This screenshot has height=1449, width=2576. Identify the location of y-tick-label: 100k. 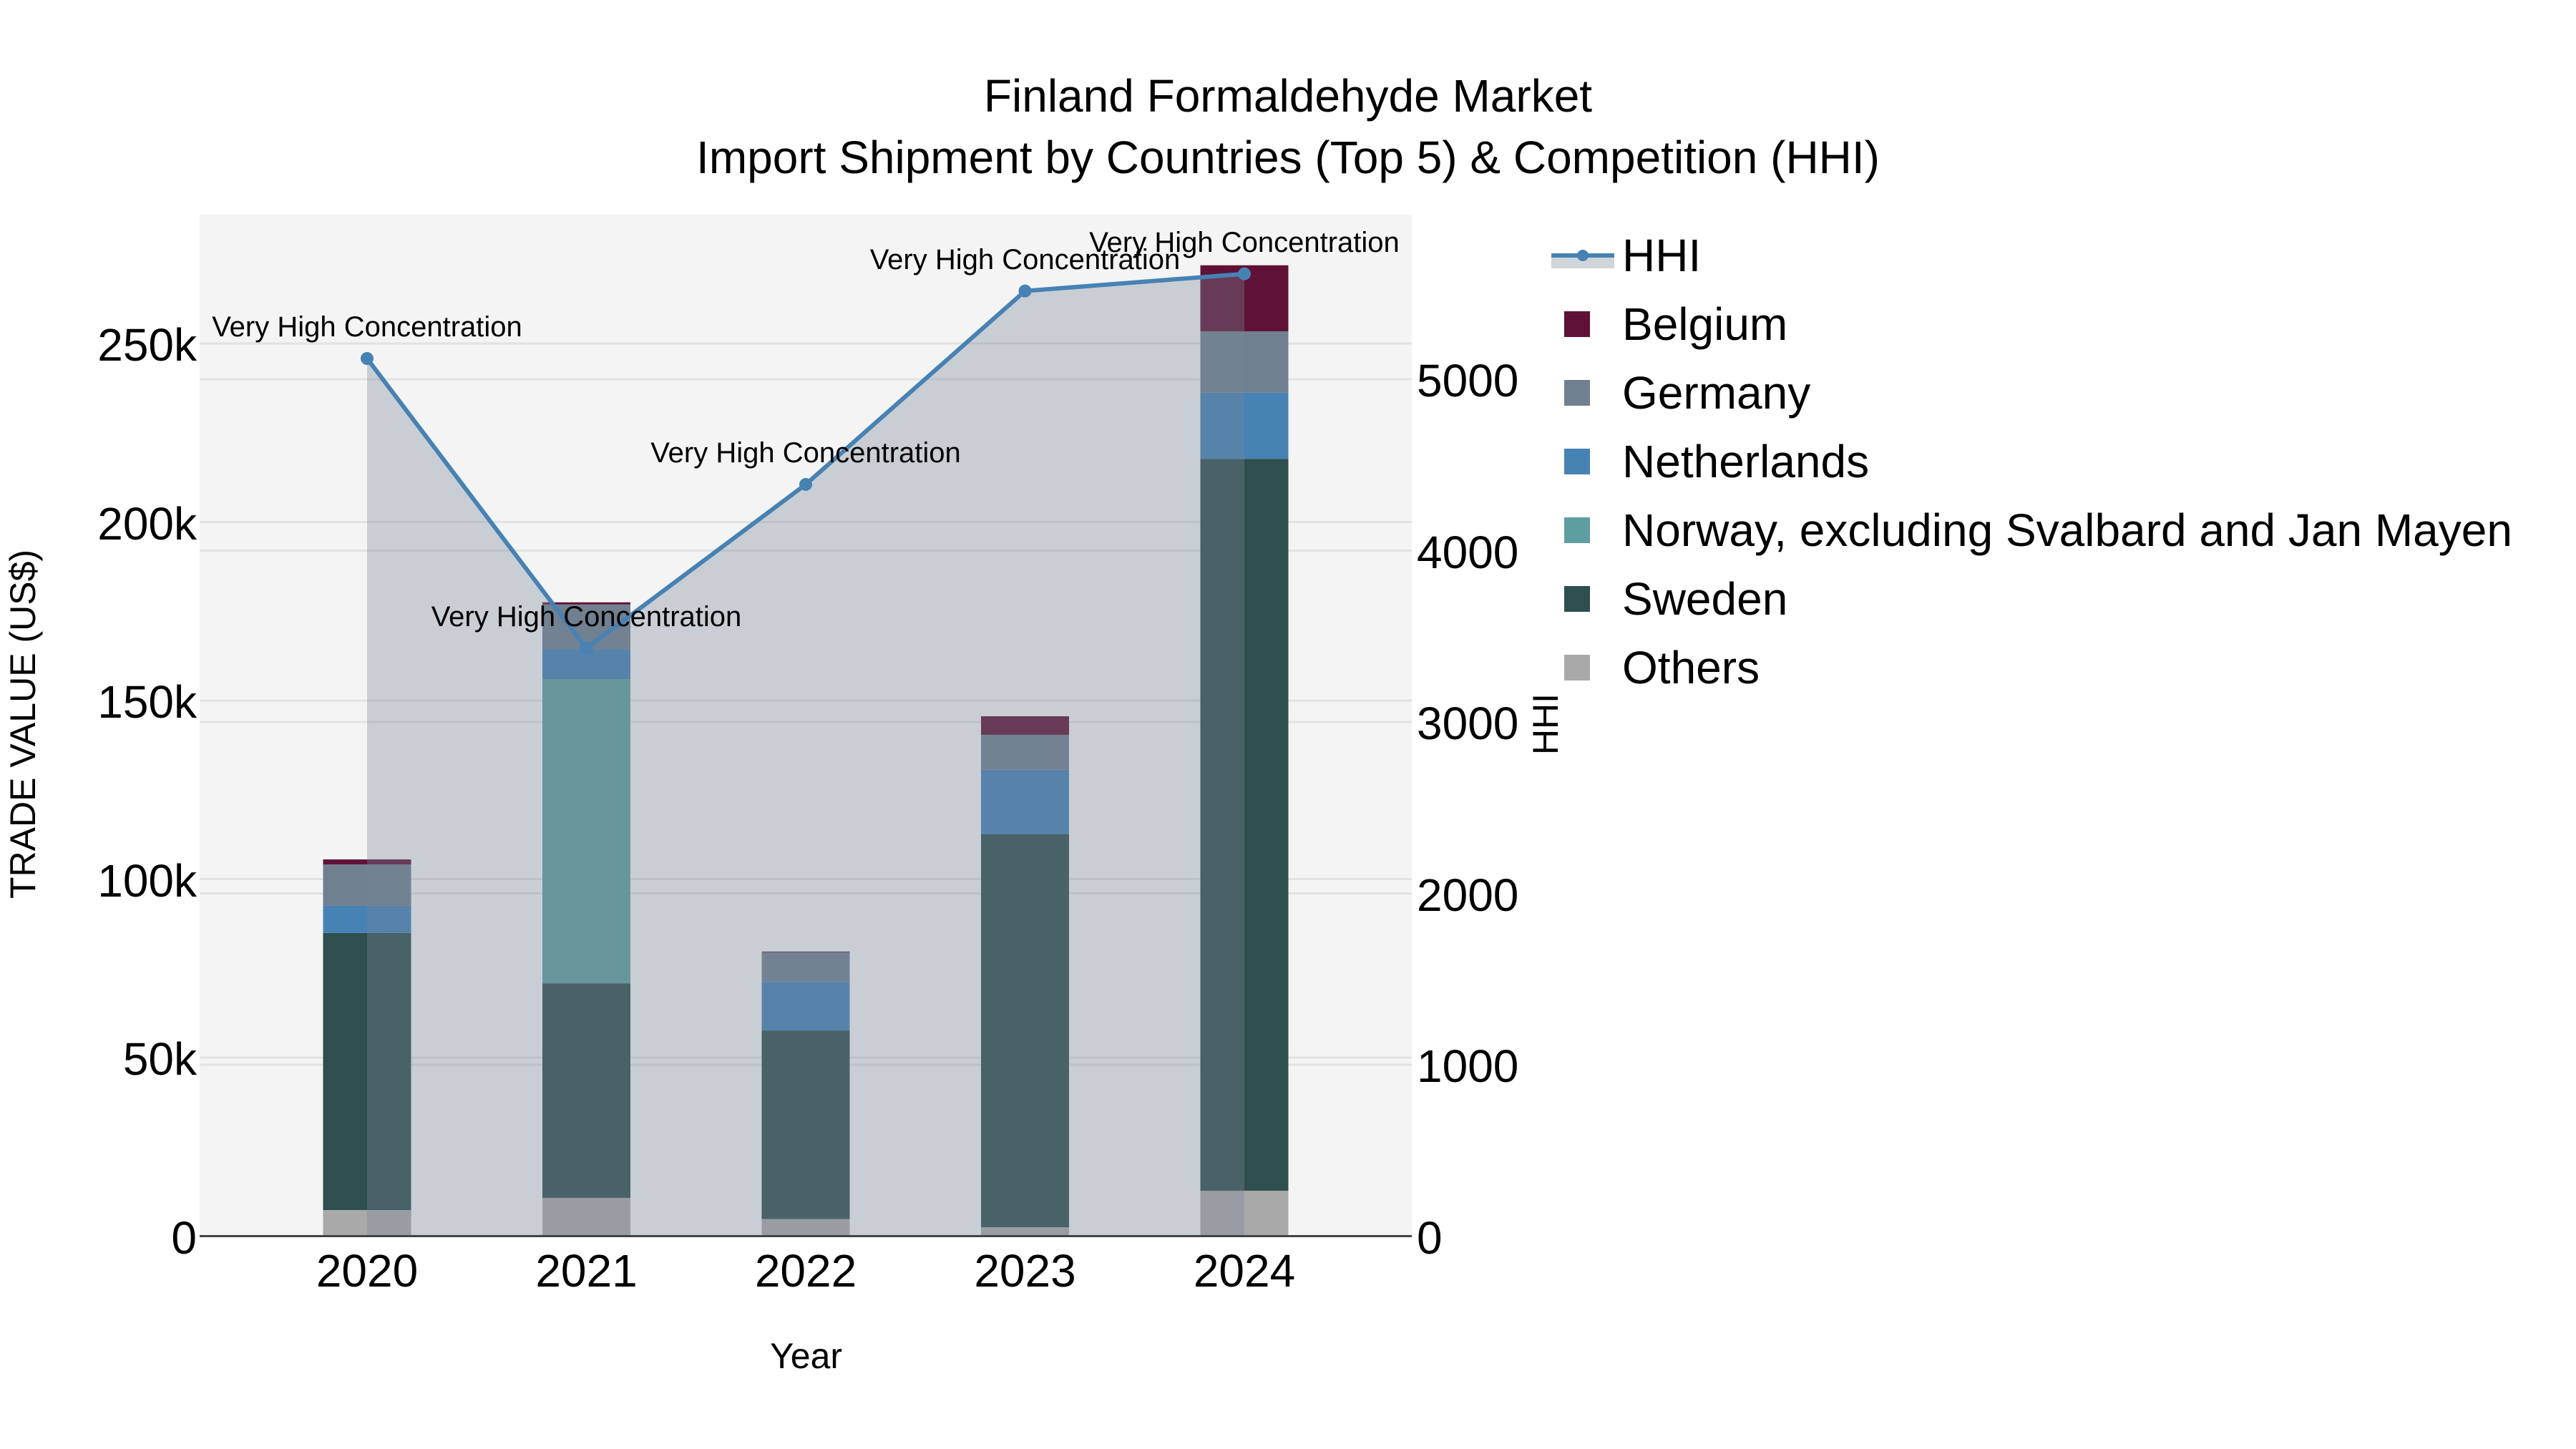
(147, 880).